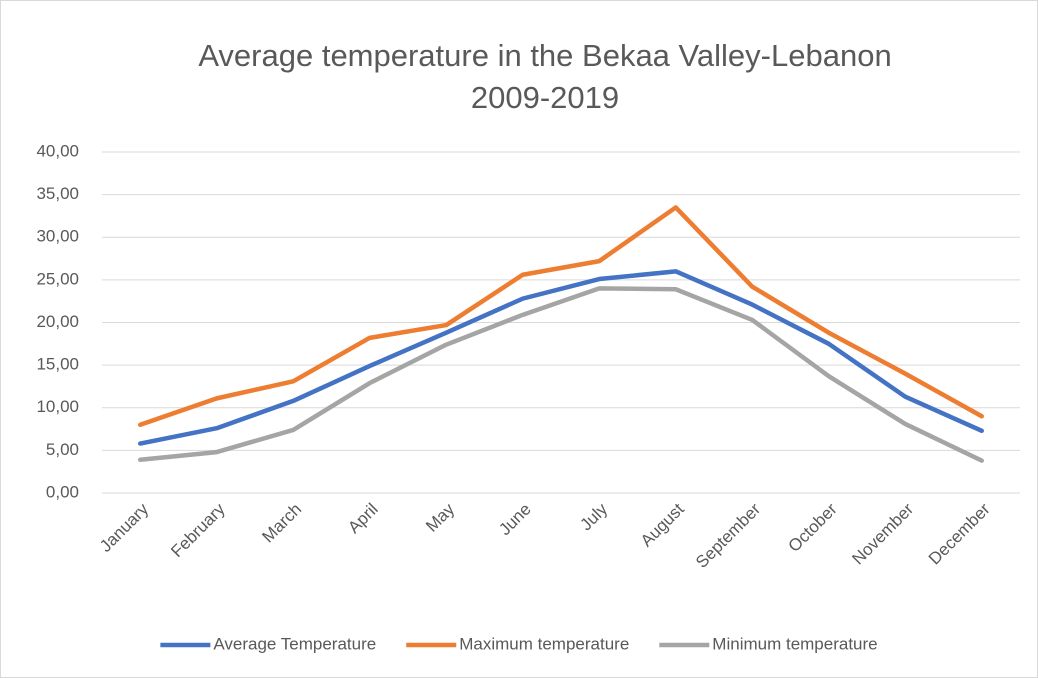 Image resolution: width=1038 pixels, height=678 pixels. What do you see at coordinates (57, 236) in the screenshot?
I see `y-tick-label: 30,00` at bounding box center [57, 236].